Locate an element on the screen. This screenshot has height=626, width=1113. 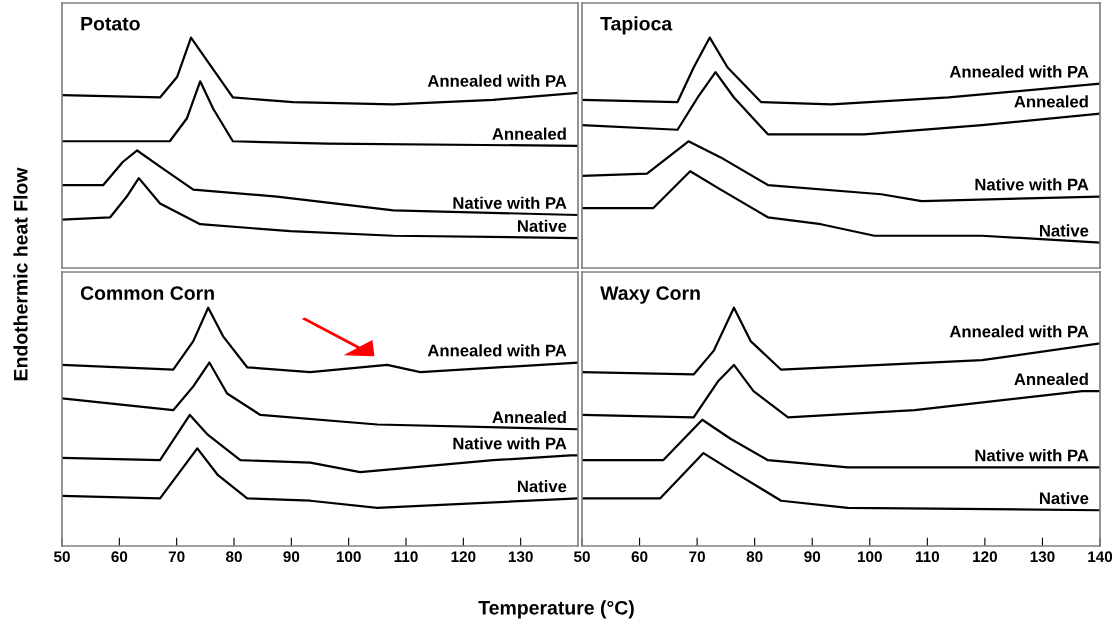
y-axis-title: Endothermic heat Flow is located at coordinates (20, 274).